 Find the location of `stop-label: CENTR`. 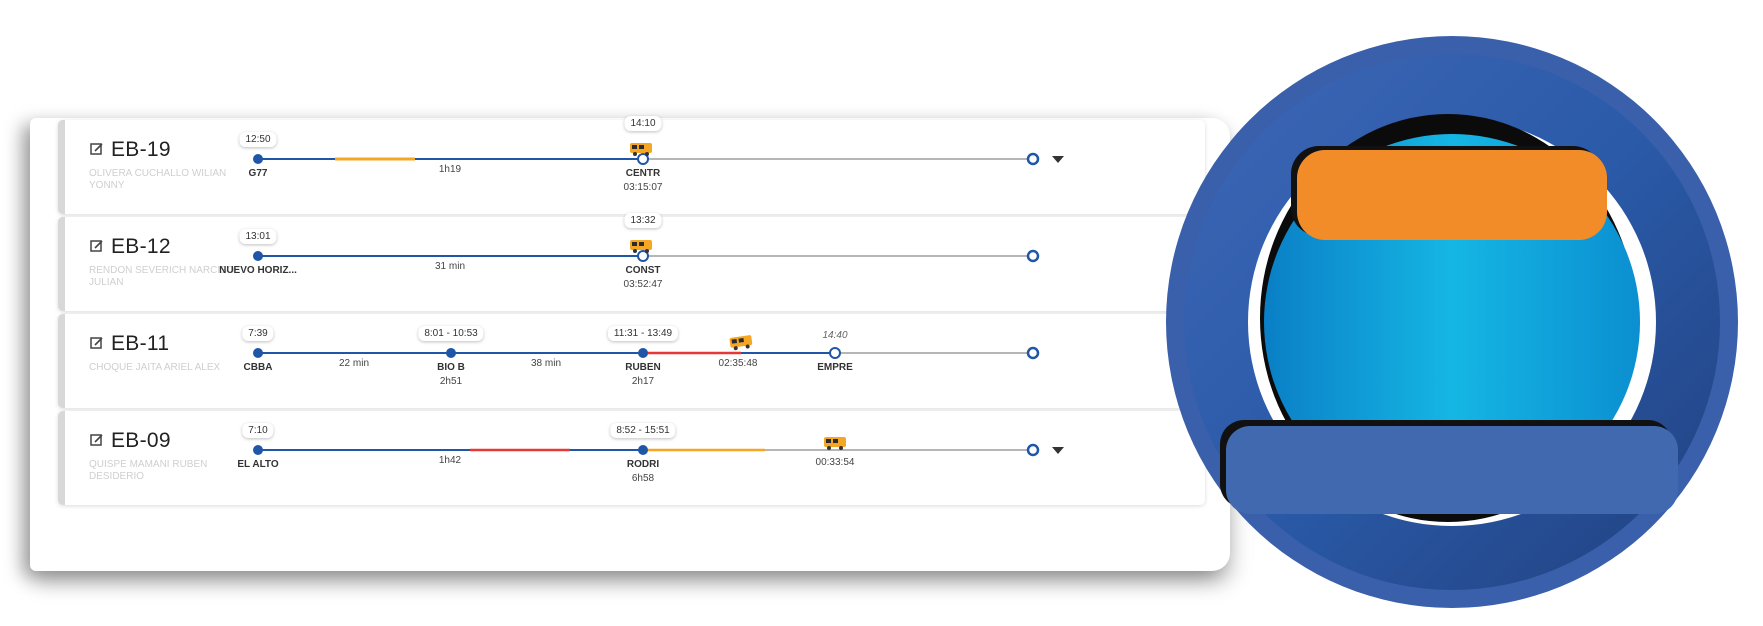

stop-label: CENTR is located at coordinates (643, 173).